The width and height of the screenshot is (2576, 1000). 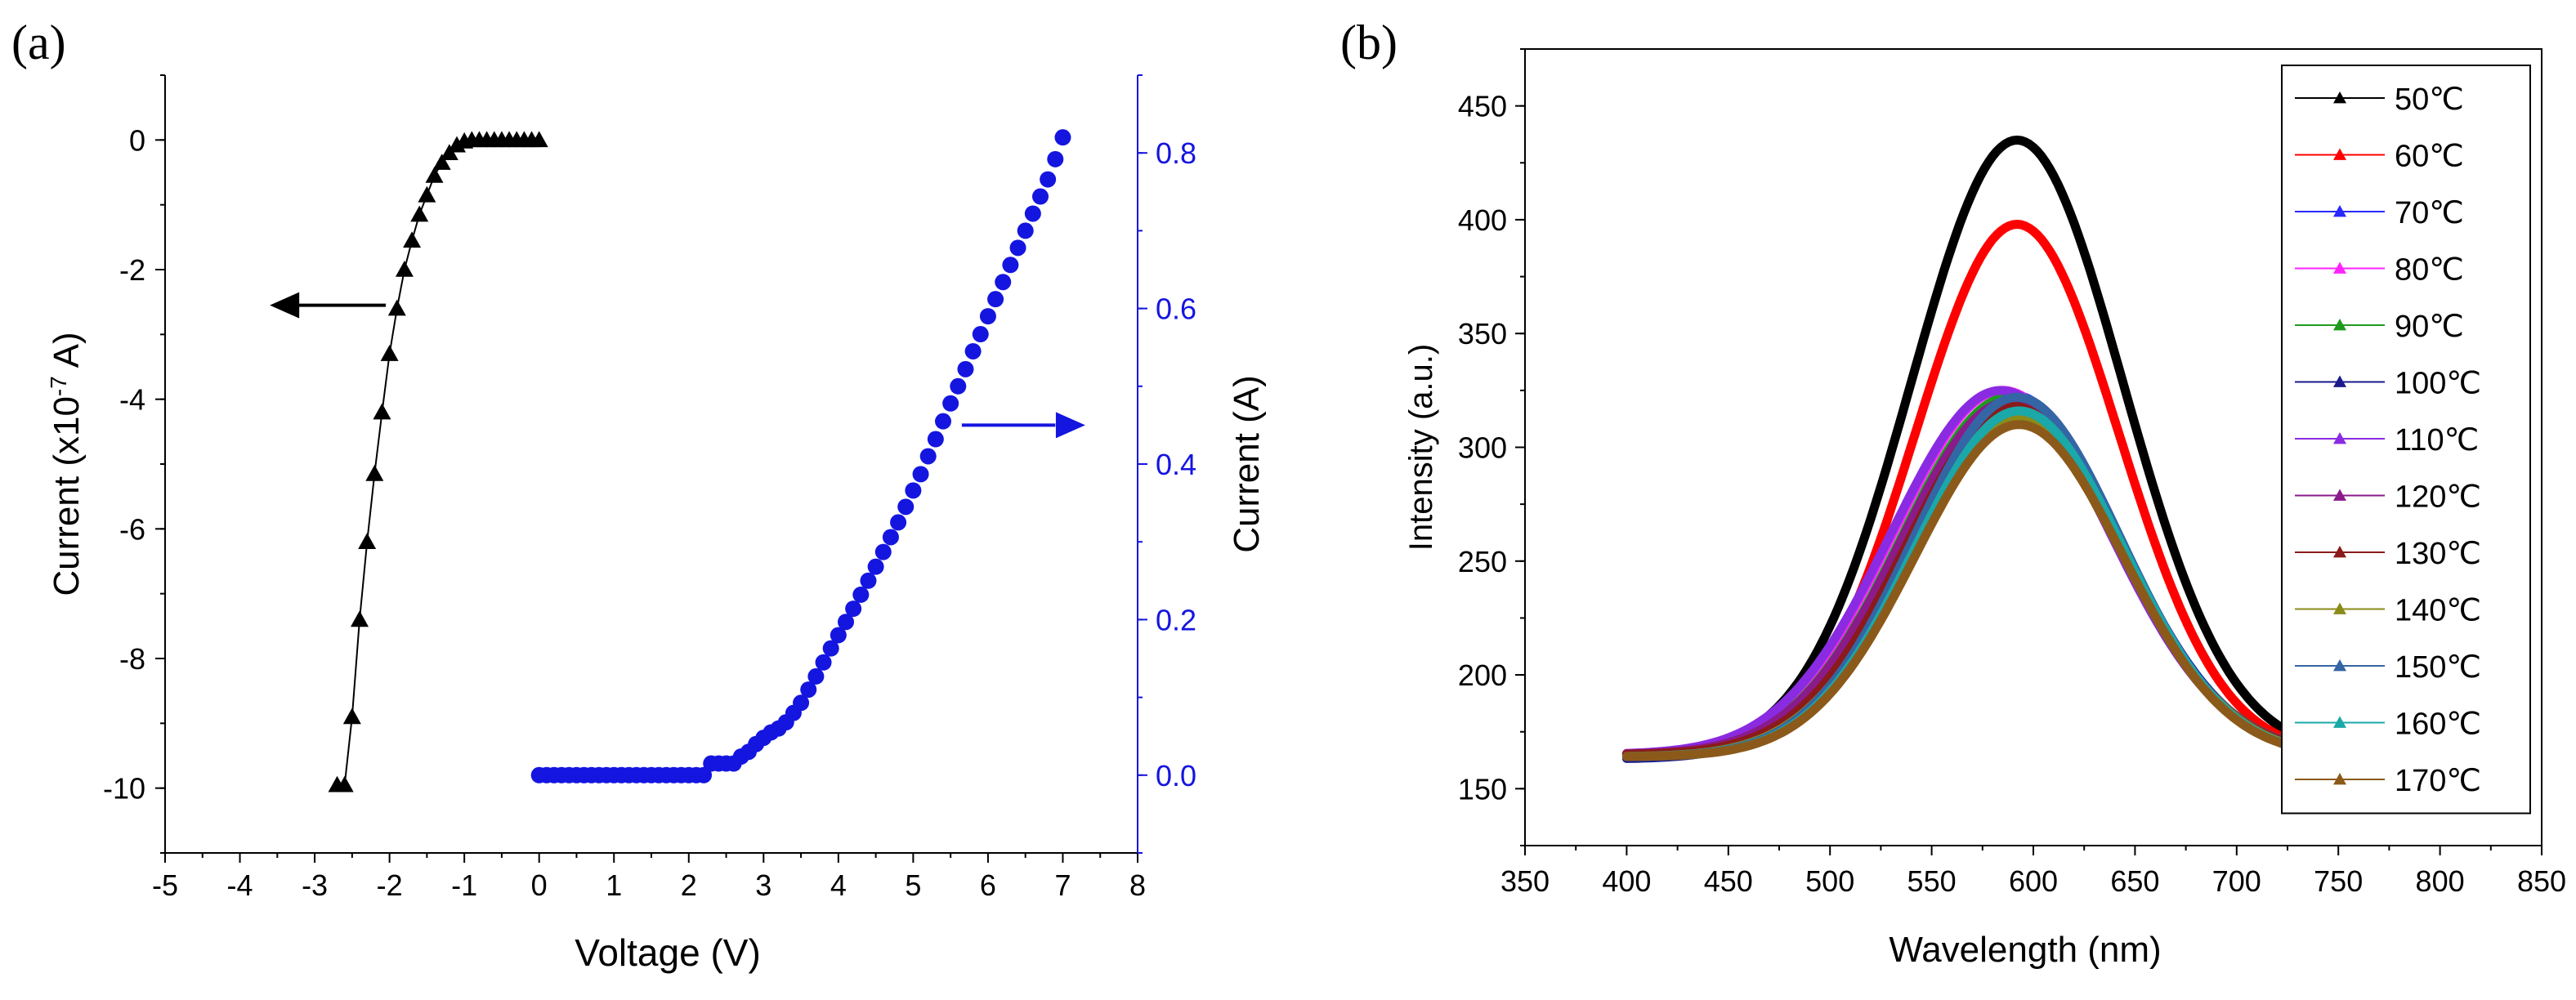 I want to click on b-y-tick-label: 400, so click(x=1482, y=220).